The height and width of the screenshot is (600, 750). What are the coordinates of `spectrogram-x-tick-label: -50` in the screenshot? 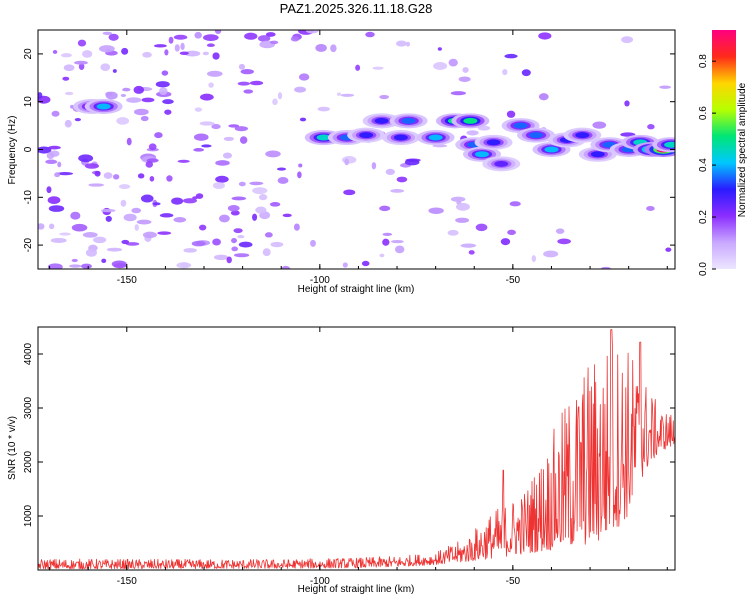 It's located at (513, 280).